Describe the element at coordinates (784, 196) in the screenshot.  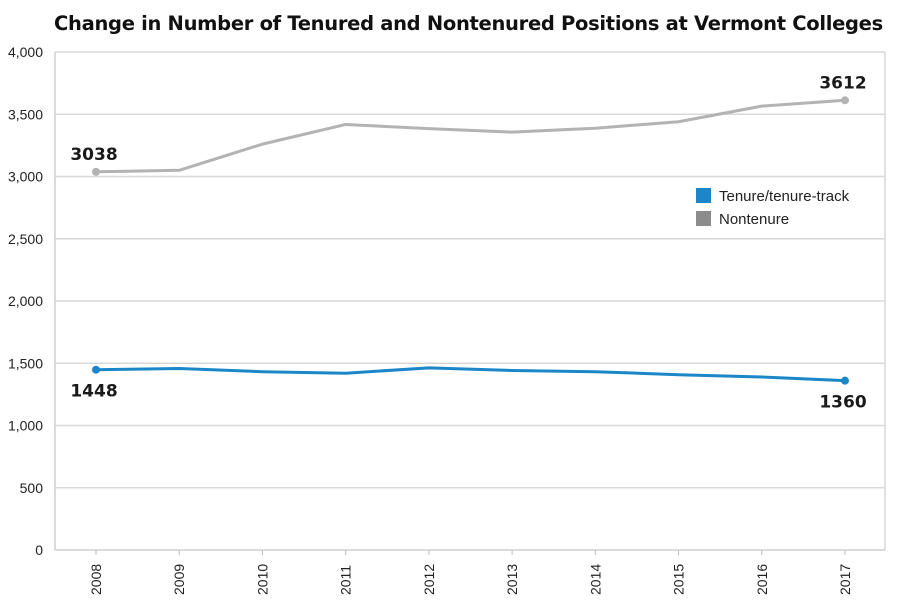
I see `legend-label-tenure-tenure-track: Tenure/tenure-track` at that location.